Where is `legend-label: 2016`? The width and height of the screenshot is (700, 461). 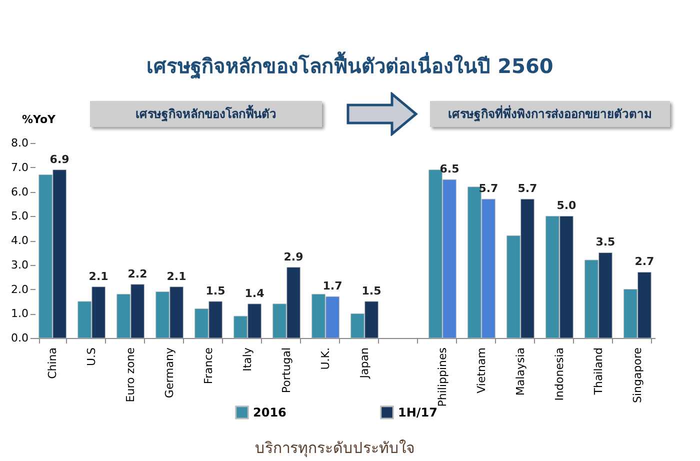
legend-label: 2016 is located at coordinates (269, 412).